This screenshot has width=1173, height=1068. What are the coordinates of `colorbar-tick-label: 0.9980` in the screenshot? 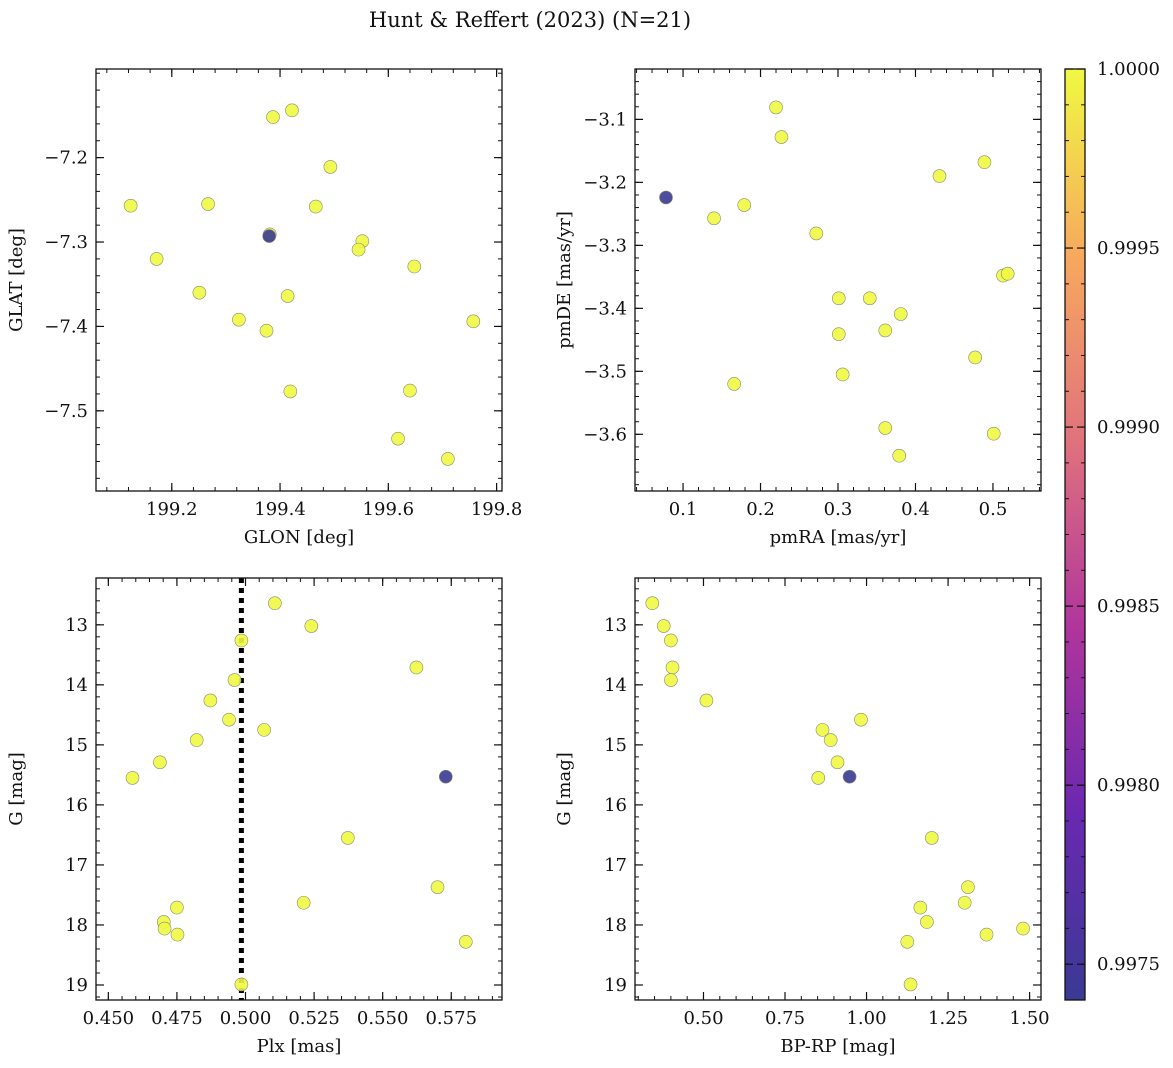 It's located at (1128, 785).